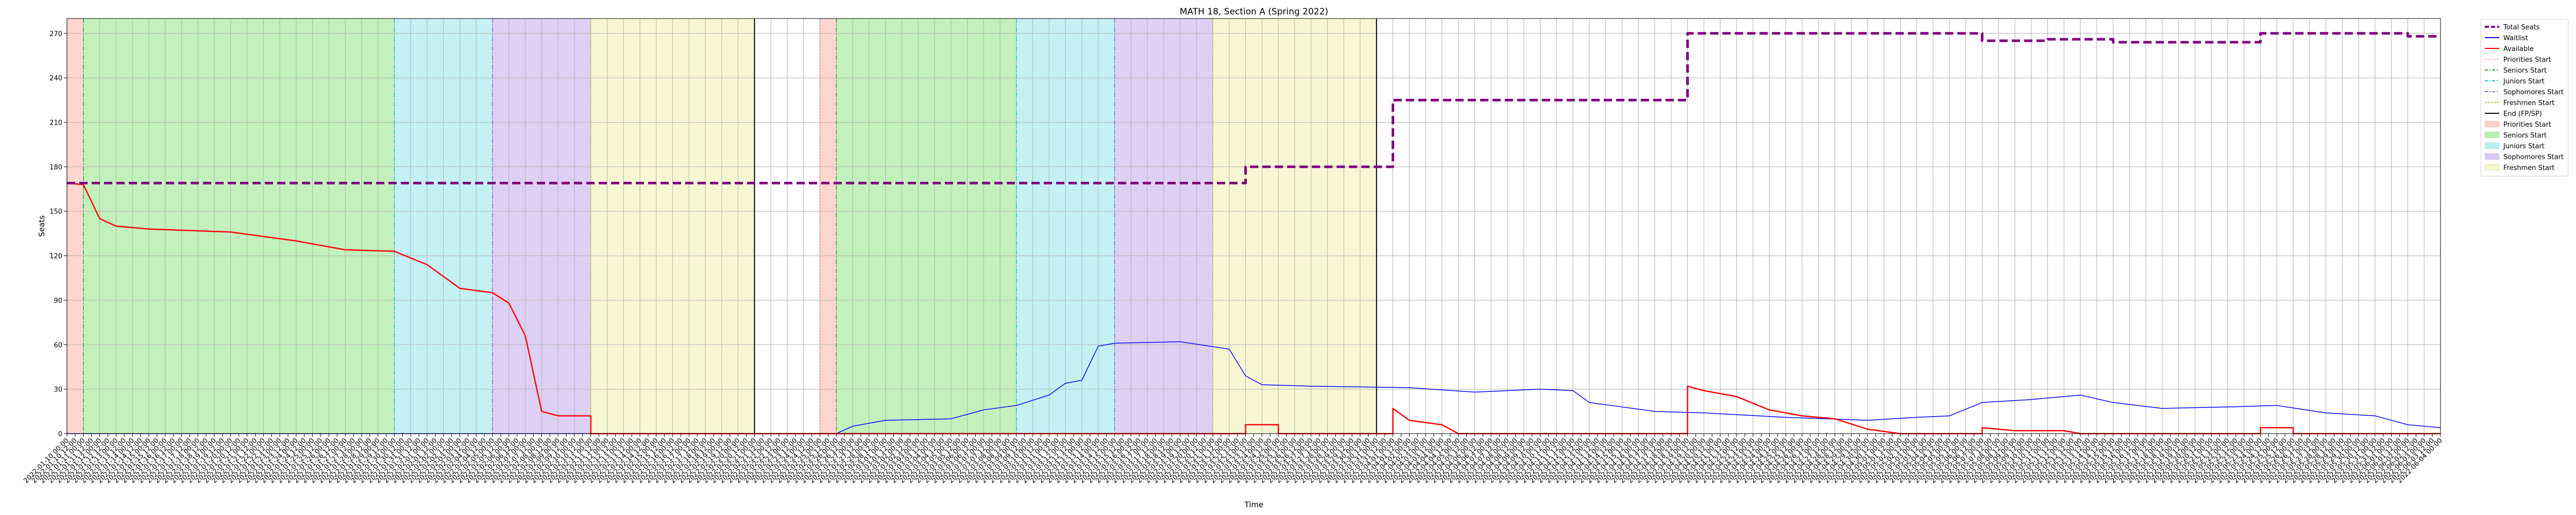 This screenshot has height=515, width=2576. I want to click on legend-item: Total Seats, so click(2512, 27).